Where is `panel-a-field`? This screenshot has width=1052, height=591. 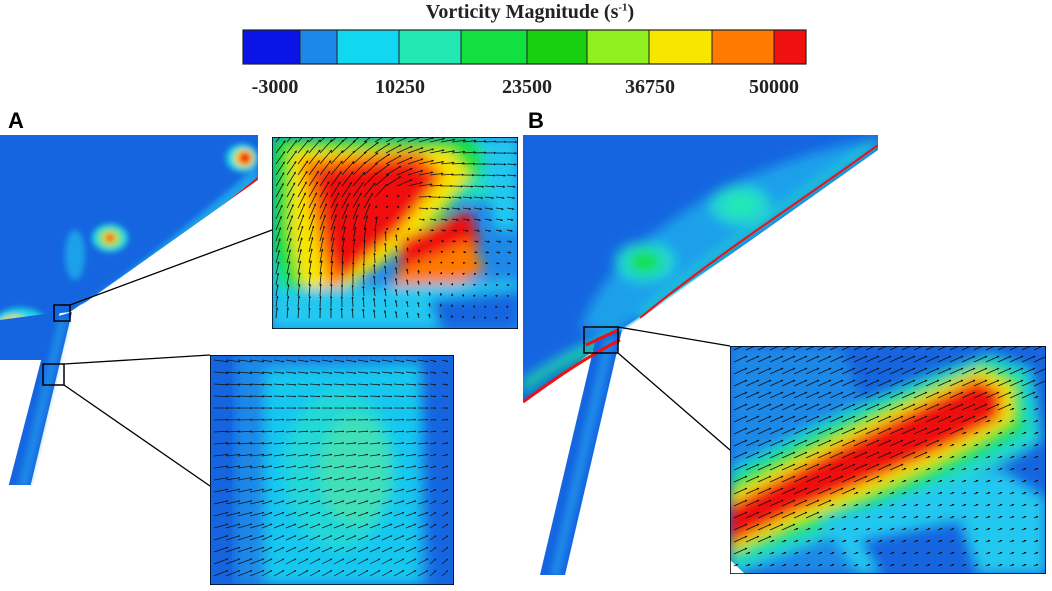
panel-a-field is located at coordinates (129, 310).